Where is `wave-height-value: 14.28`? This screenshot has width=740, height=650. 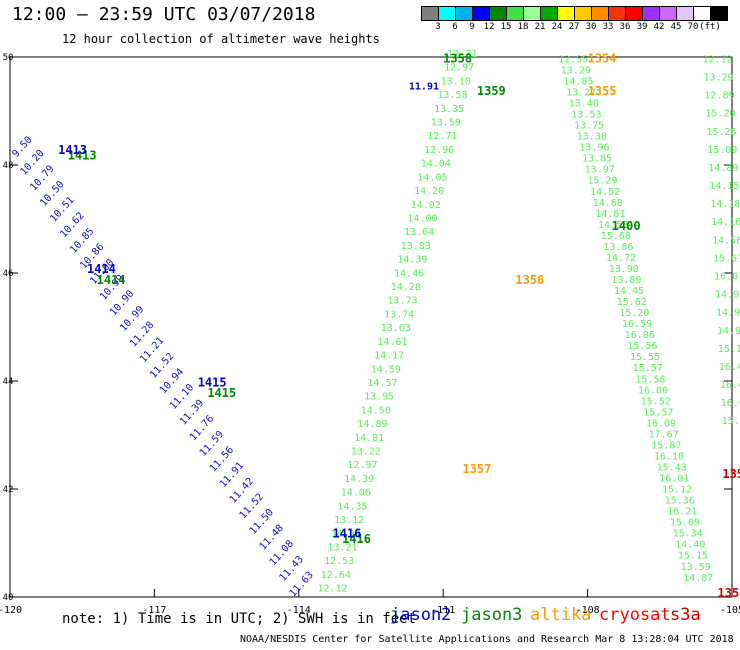 wave-height-value: 14.28 is located at coordinates (406, 287).